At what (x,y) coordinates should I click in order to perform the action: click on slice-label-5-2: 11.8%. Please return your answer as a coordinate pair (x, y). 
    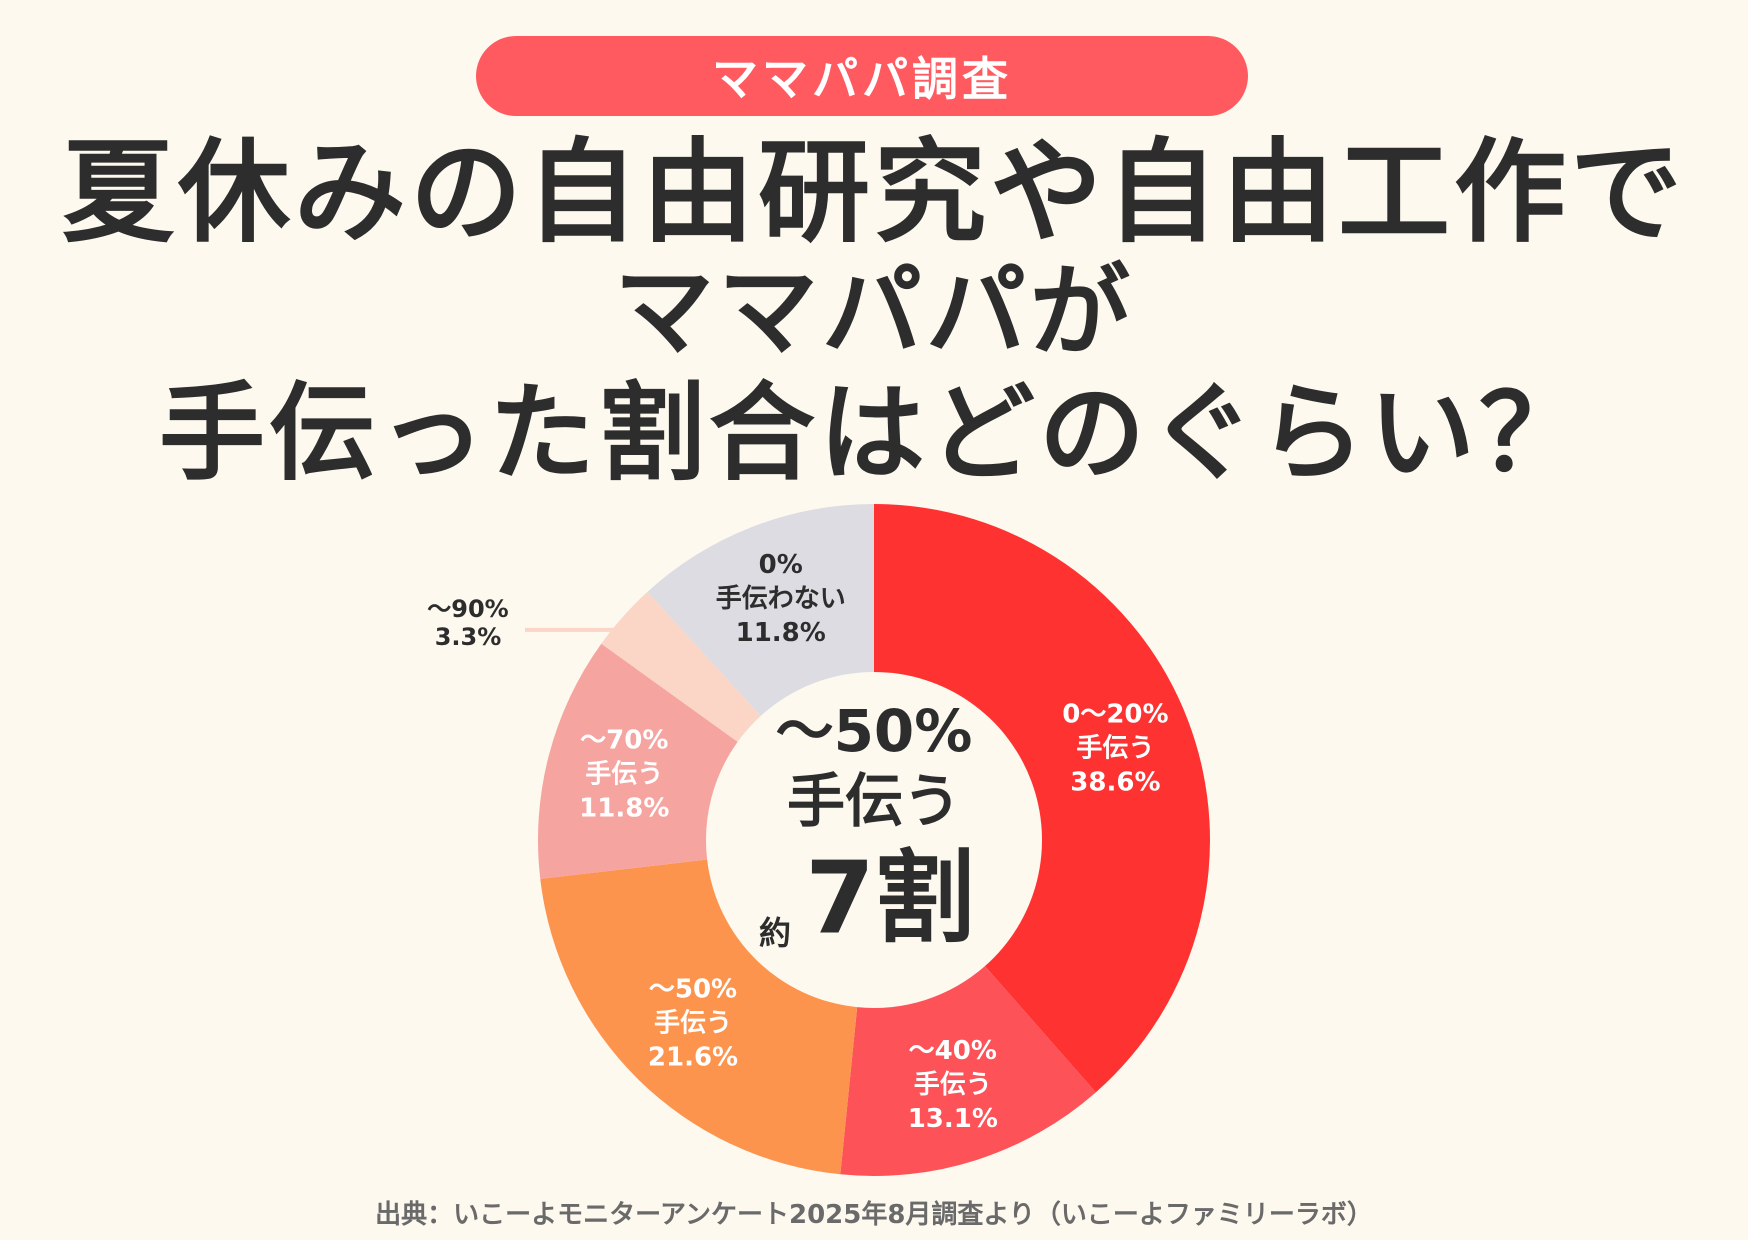
    Looking at the image, I should click on (781, 633).